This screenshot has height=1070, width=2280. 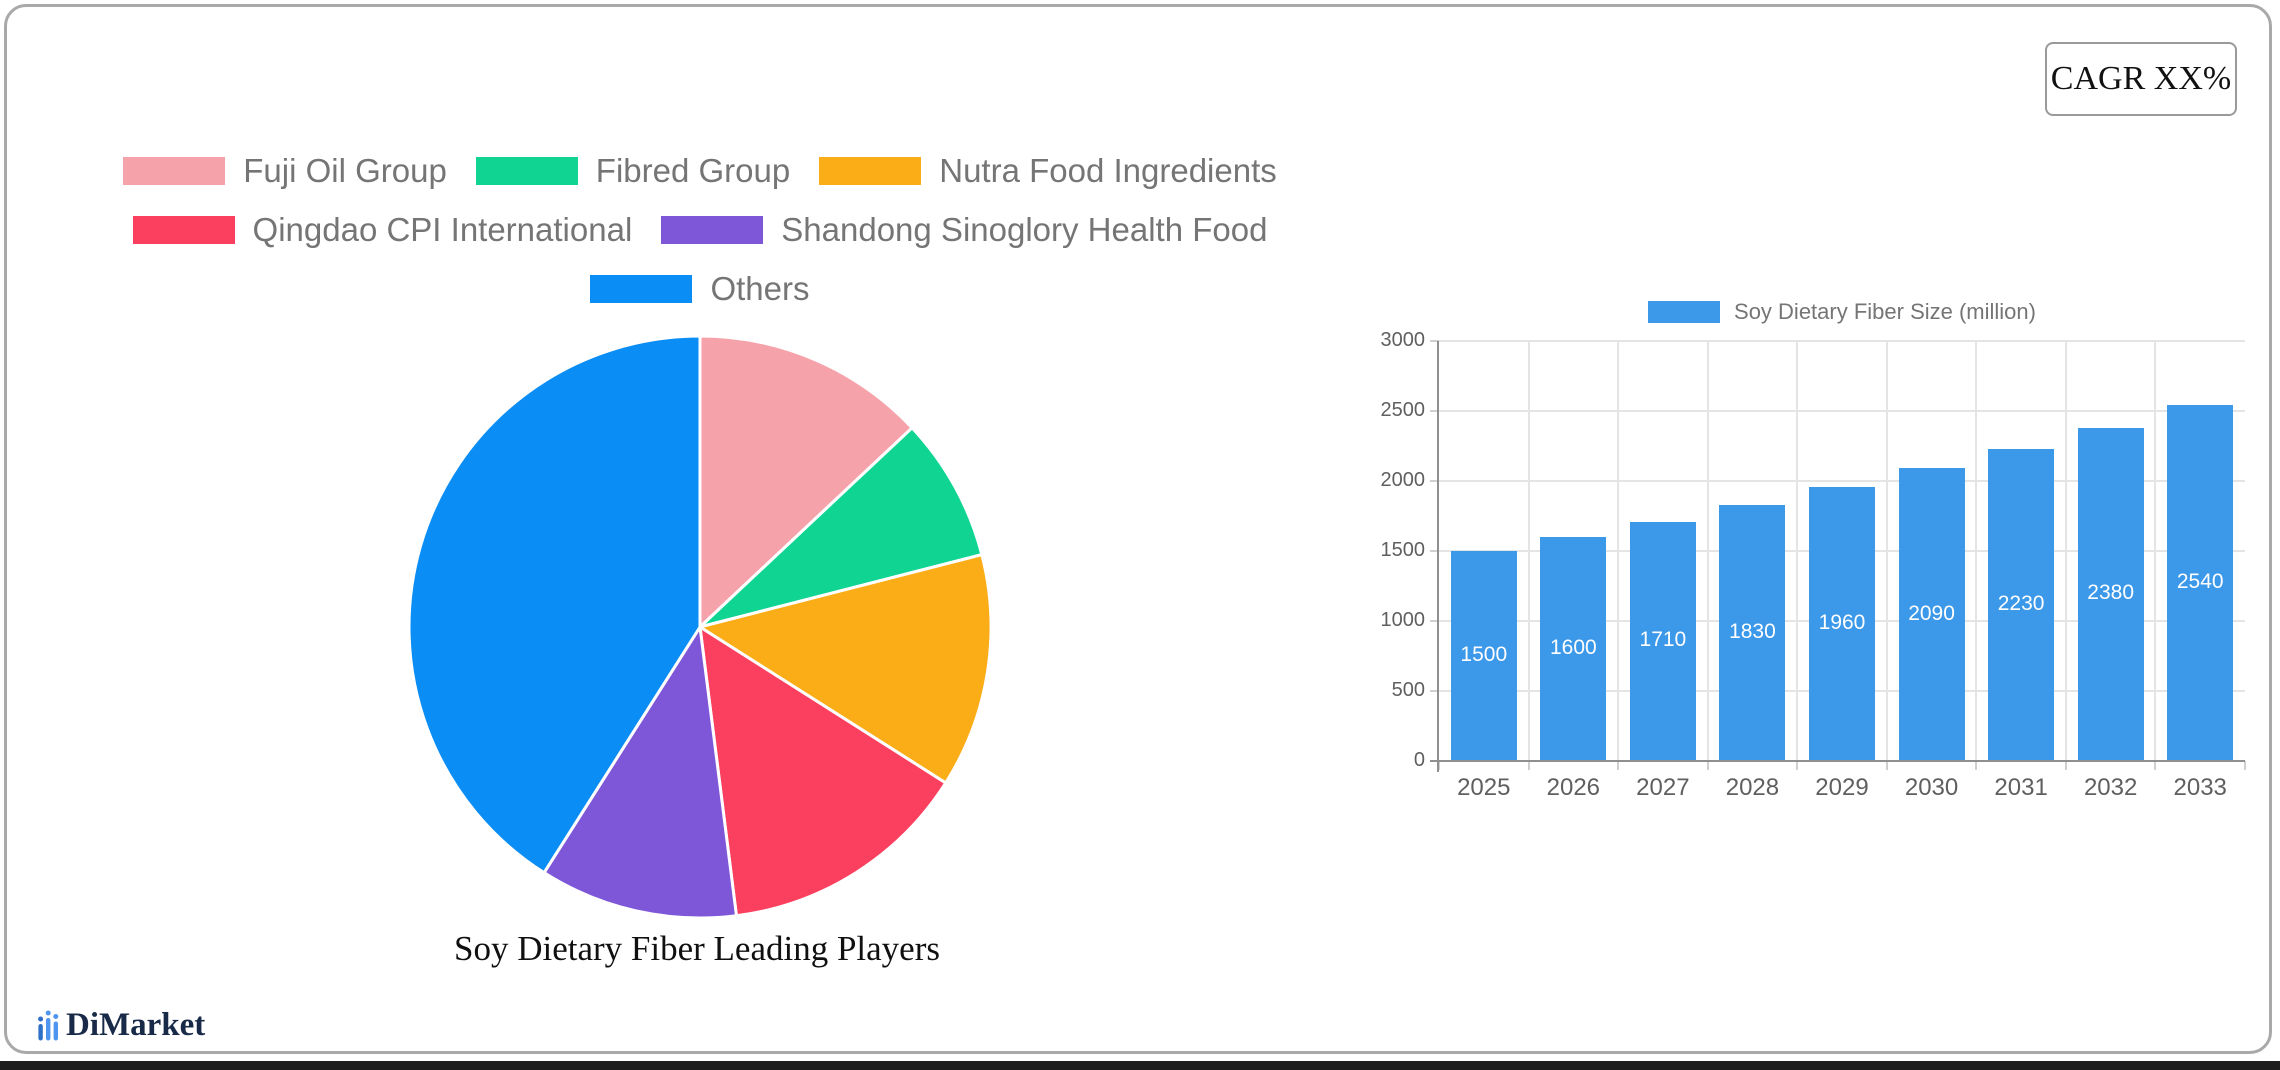 What do you see at coordinates (1931, 613) in the screenshot?
I see `bar-value-label: 2090` at bounding box center [1931, 613].